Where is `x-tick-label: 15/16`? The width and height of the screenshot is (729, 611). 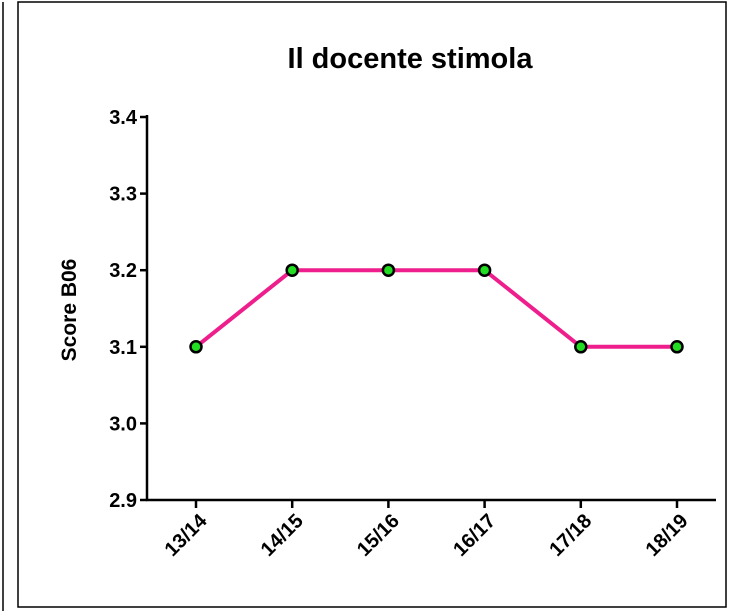 x-tick-label: 15/16 is located at coordinates (378, 535).